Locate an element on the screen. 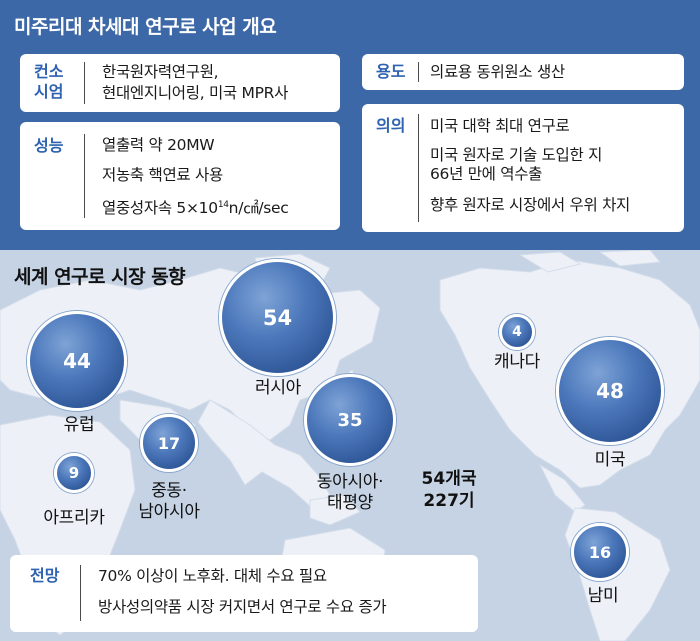 The width and height of the screenshot is (700, 641). label-south-america: 남미 is located at coordinates (603, 596).